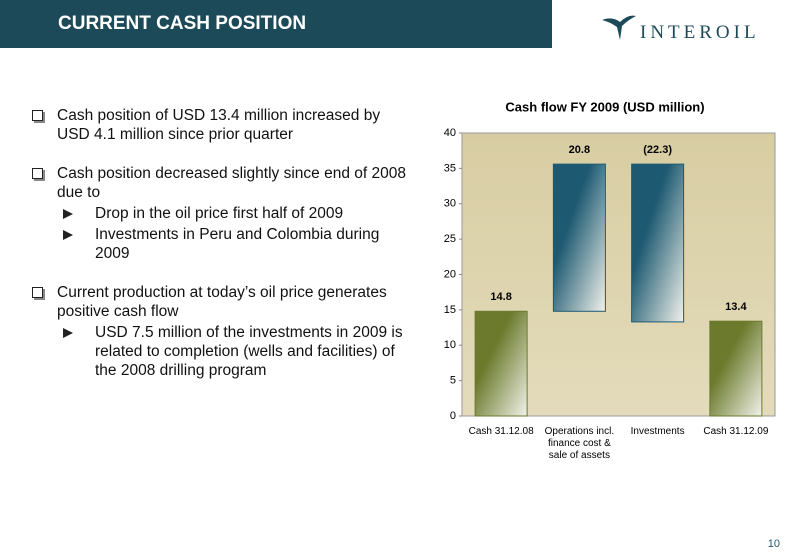 Image resolution: width=800 pixels, height=554 pixels. I want to click on logo-icon, so click(619, 27).